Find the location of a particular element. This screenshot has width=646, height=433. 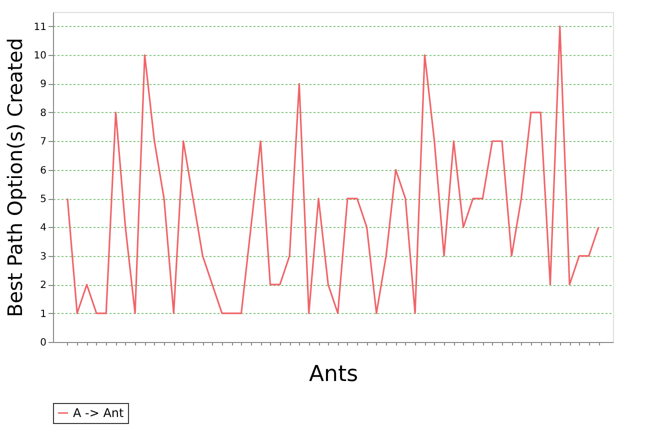

y-tick-label: 3 is located at coordinates (43, 256).